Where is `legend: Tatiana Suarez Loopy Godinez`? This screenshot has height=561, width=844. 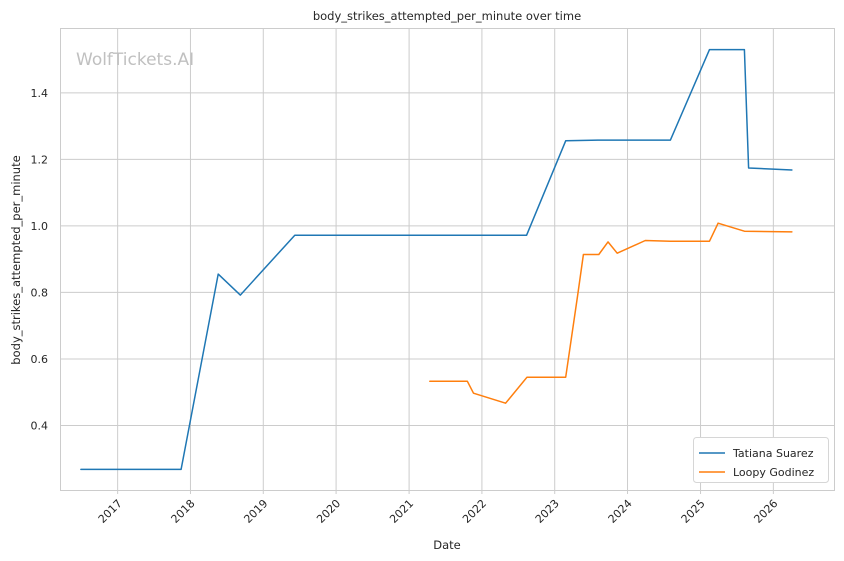
legend: Tatiana Suarez Loopy Godinez is located at coordinates (761, 460).